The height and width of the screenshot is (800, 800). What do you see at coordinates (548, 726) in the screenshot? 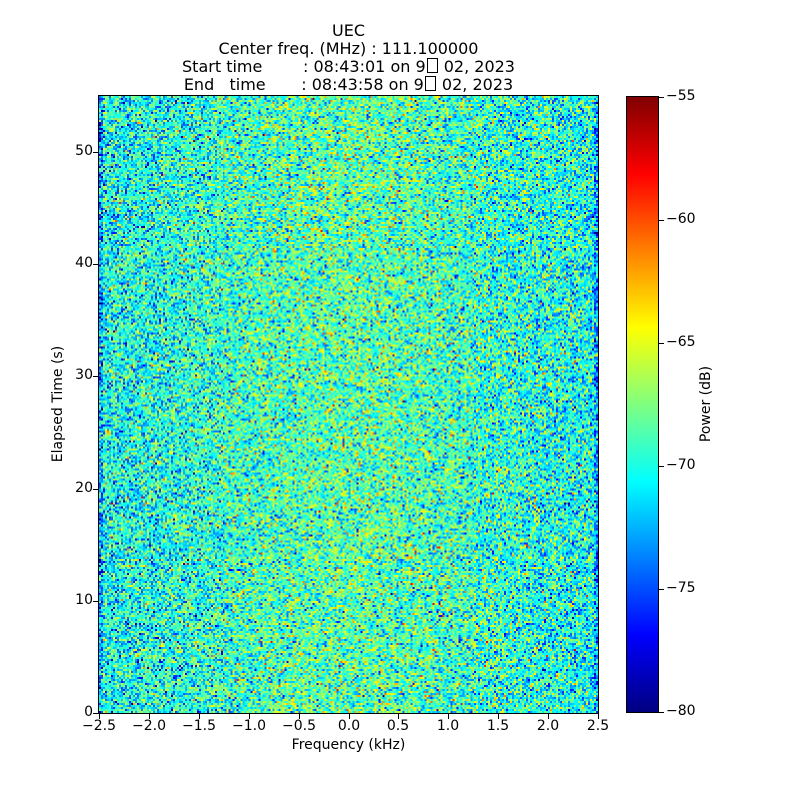
I see `x-tick-label: 2.0` at bounding box center [548, 726].